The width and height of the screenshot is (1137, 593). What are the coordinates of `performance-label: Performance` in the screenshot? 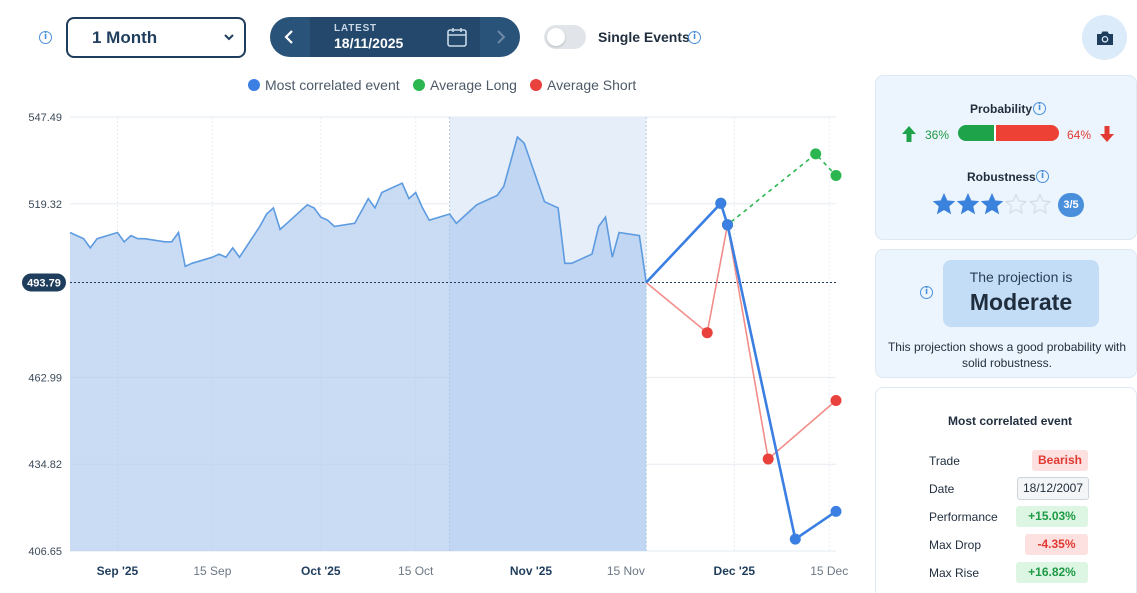 It's located at (963, 517).